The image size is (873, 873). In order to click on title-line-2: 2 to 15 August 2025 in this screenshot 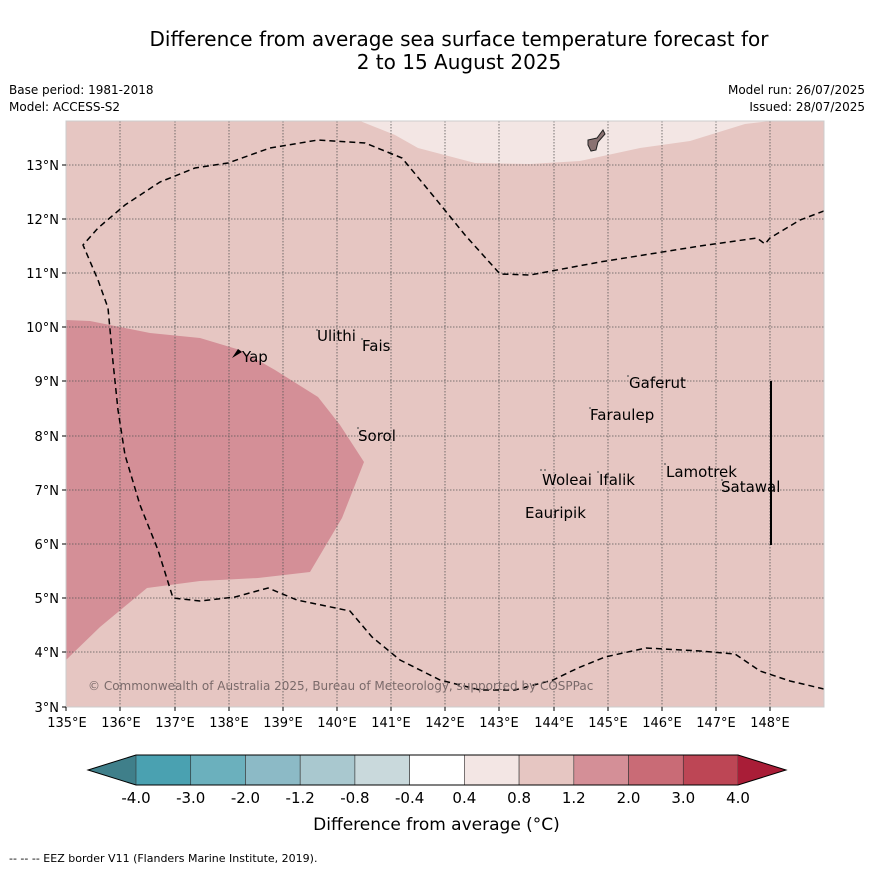, I will do `click(459, 62)`.